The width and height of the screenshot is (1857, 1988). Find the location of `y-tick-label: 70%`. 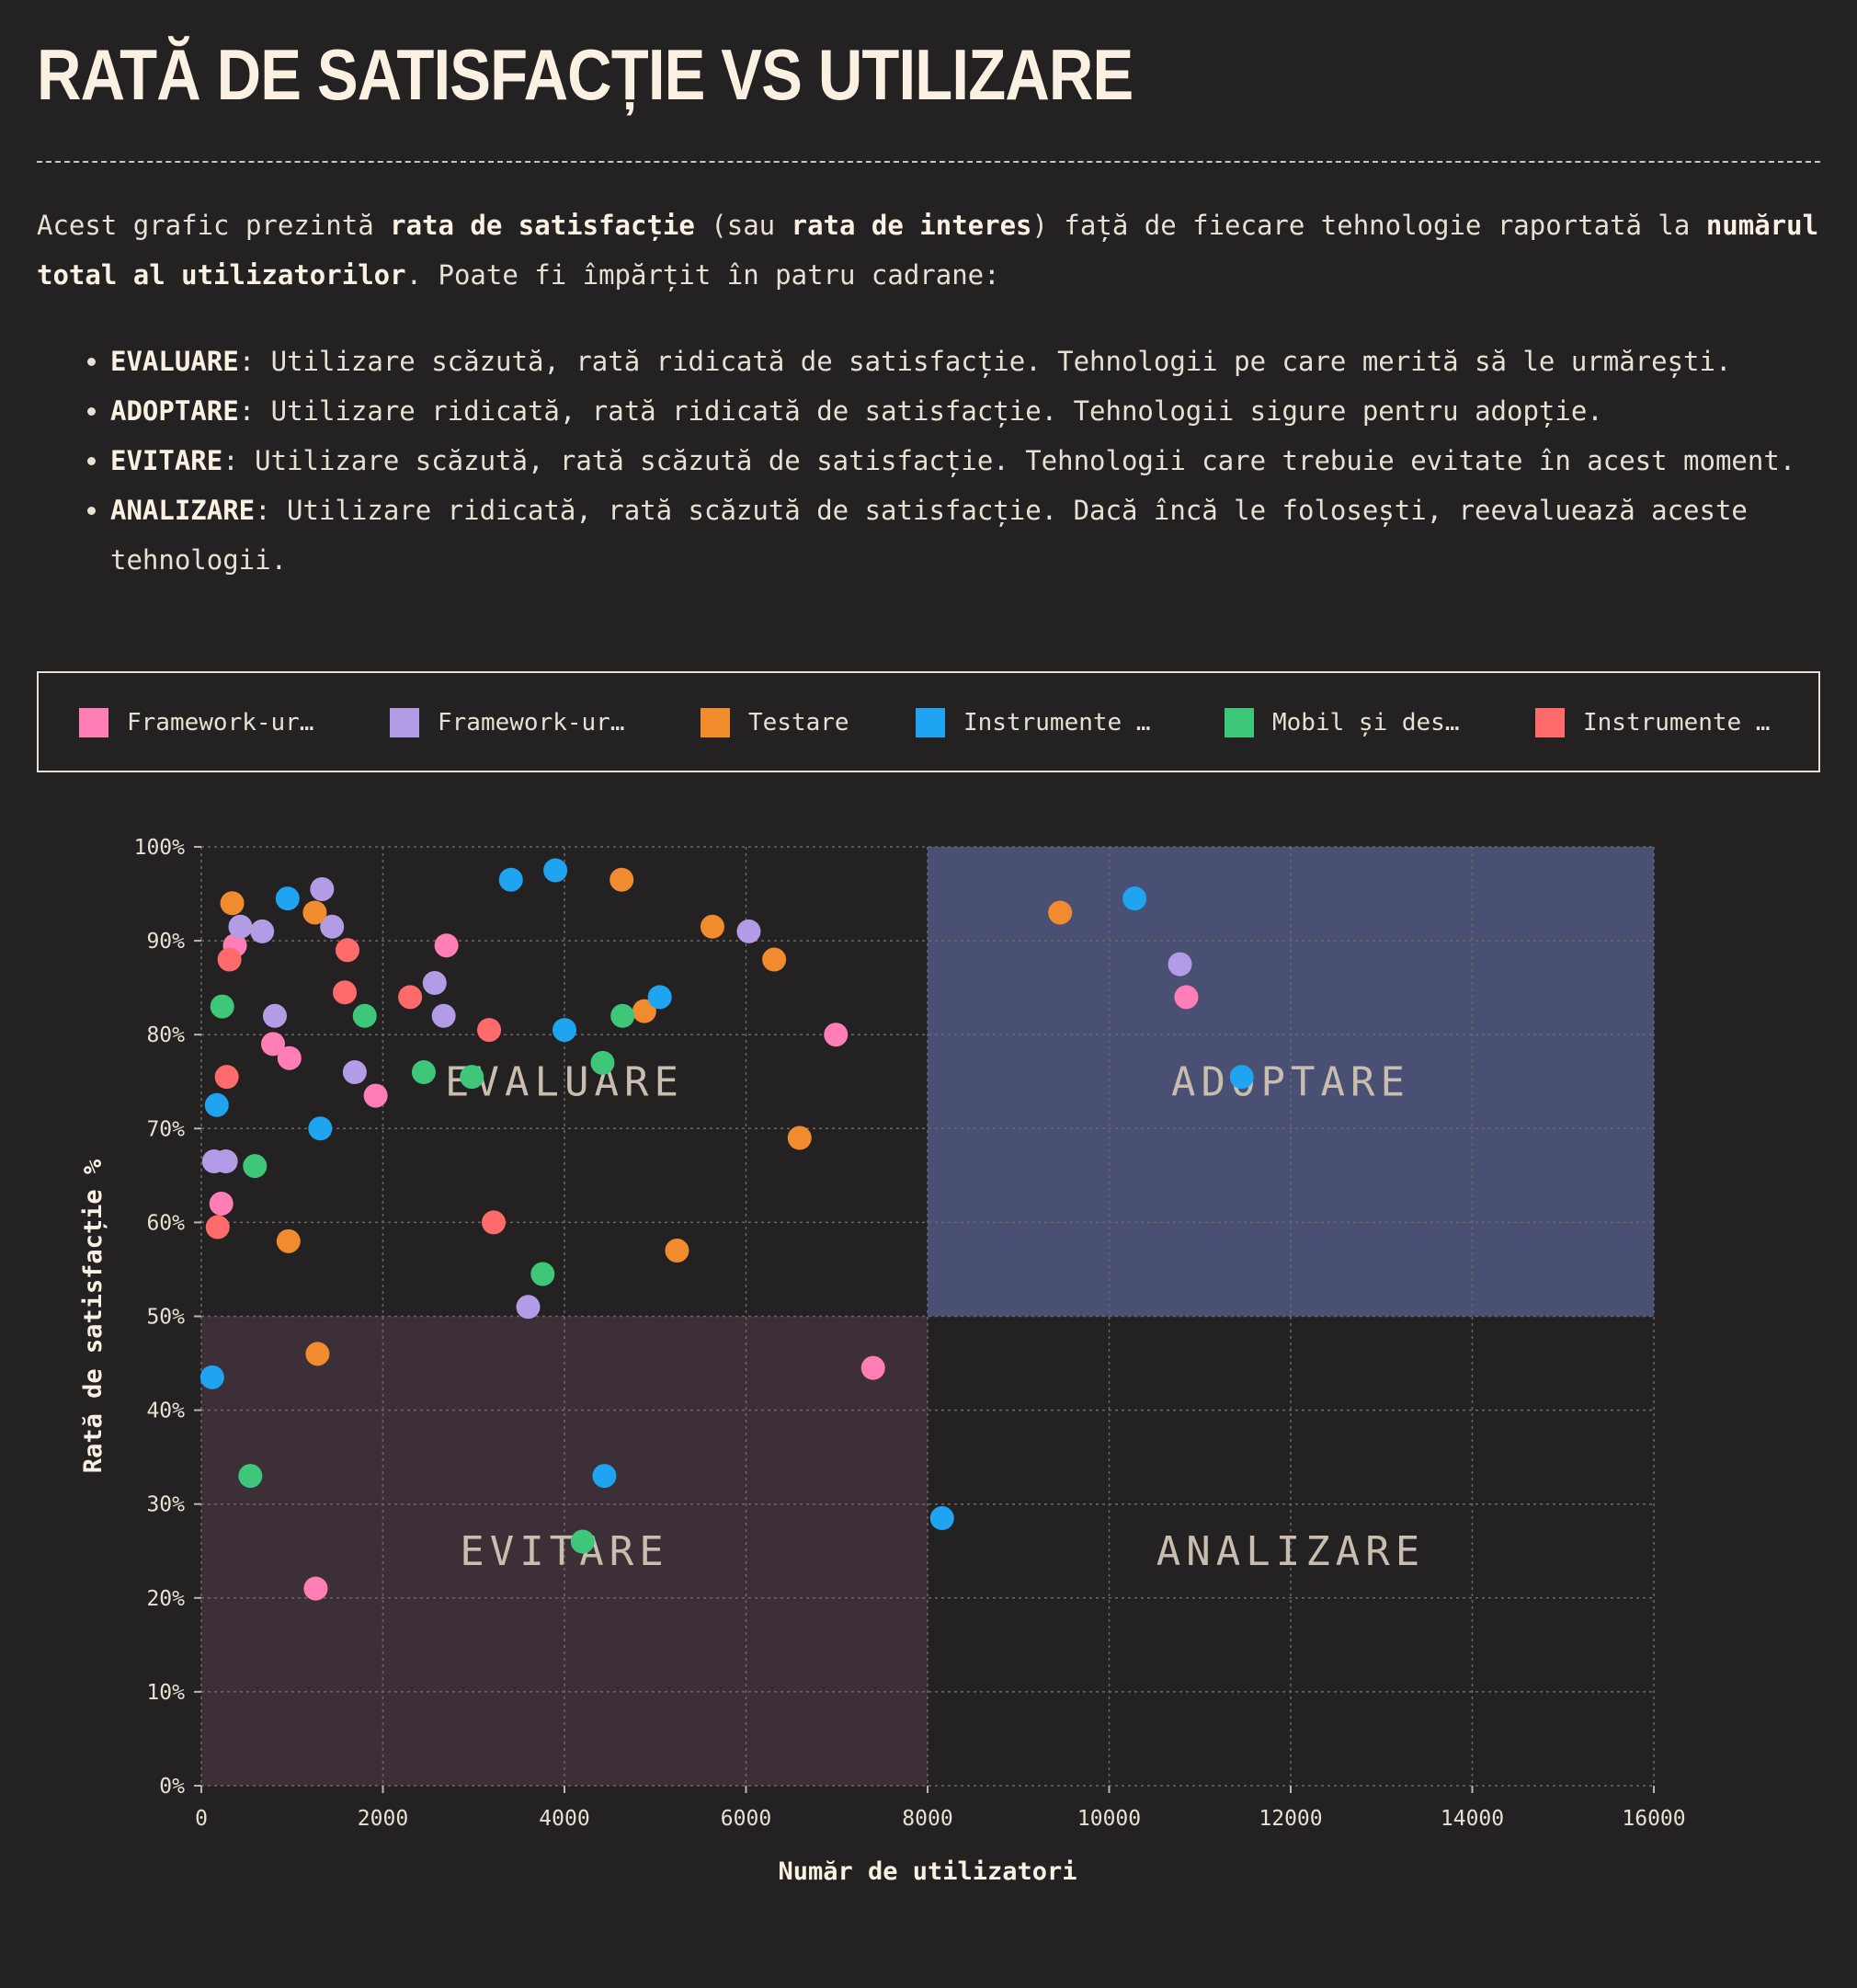

y-tick-label: 70% is located at coordinates (165, 1129).